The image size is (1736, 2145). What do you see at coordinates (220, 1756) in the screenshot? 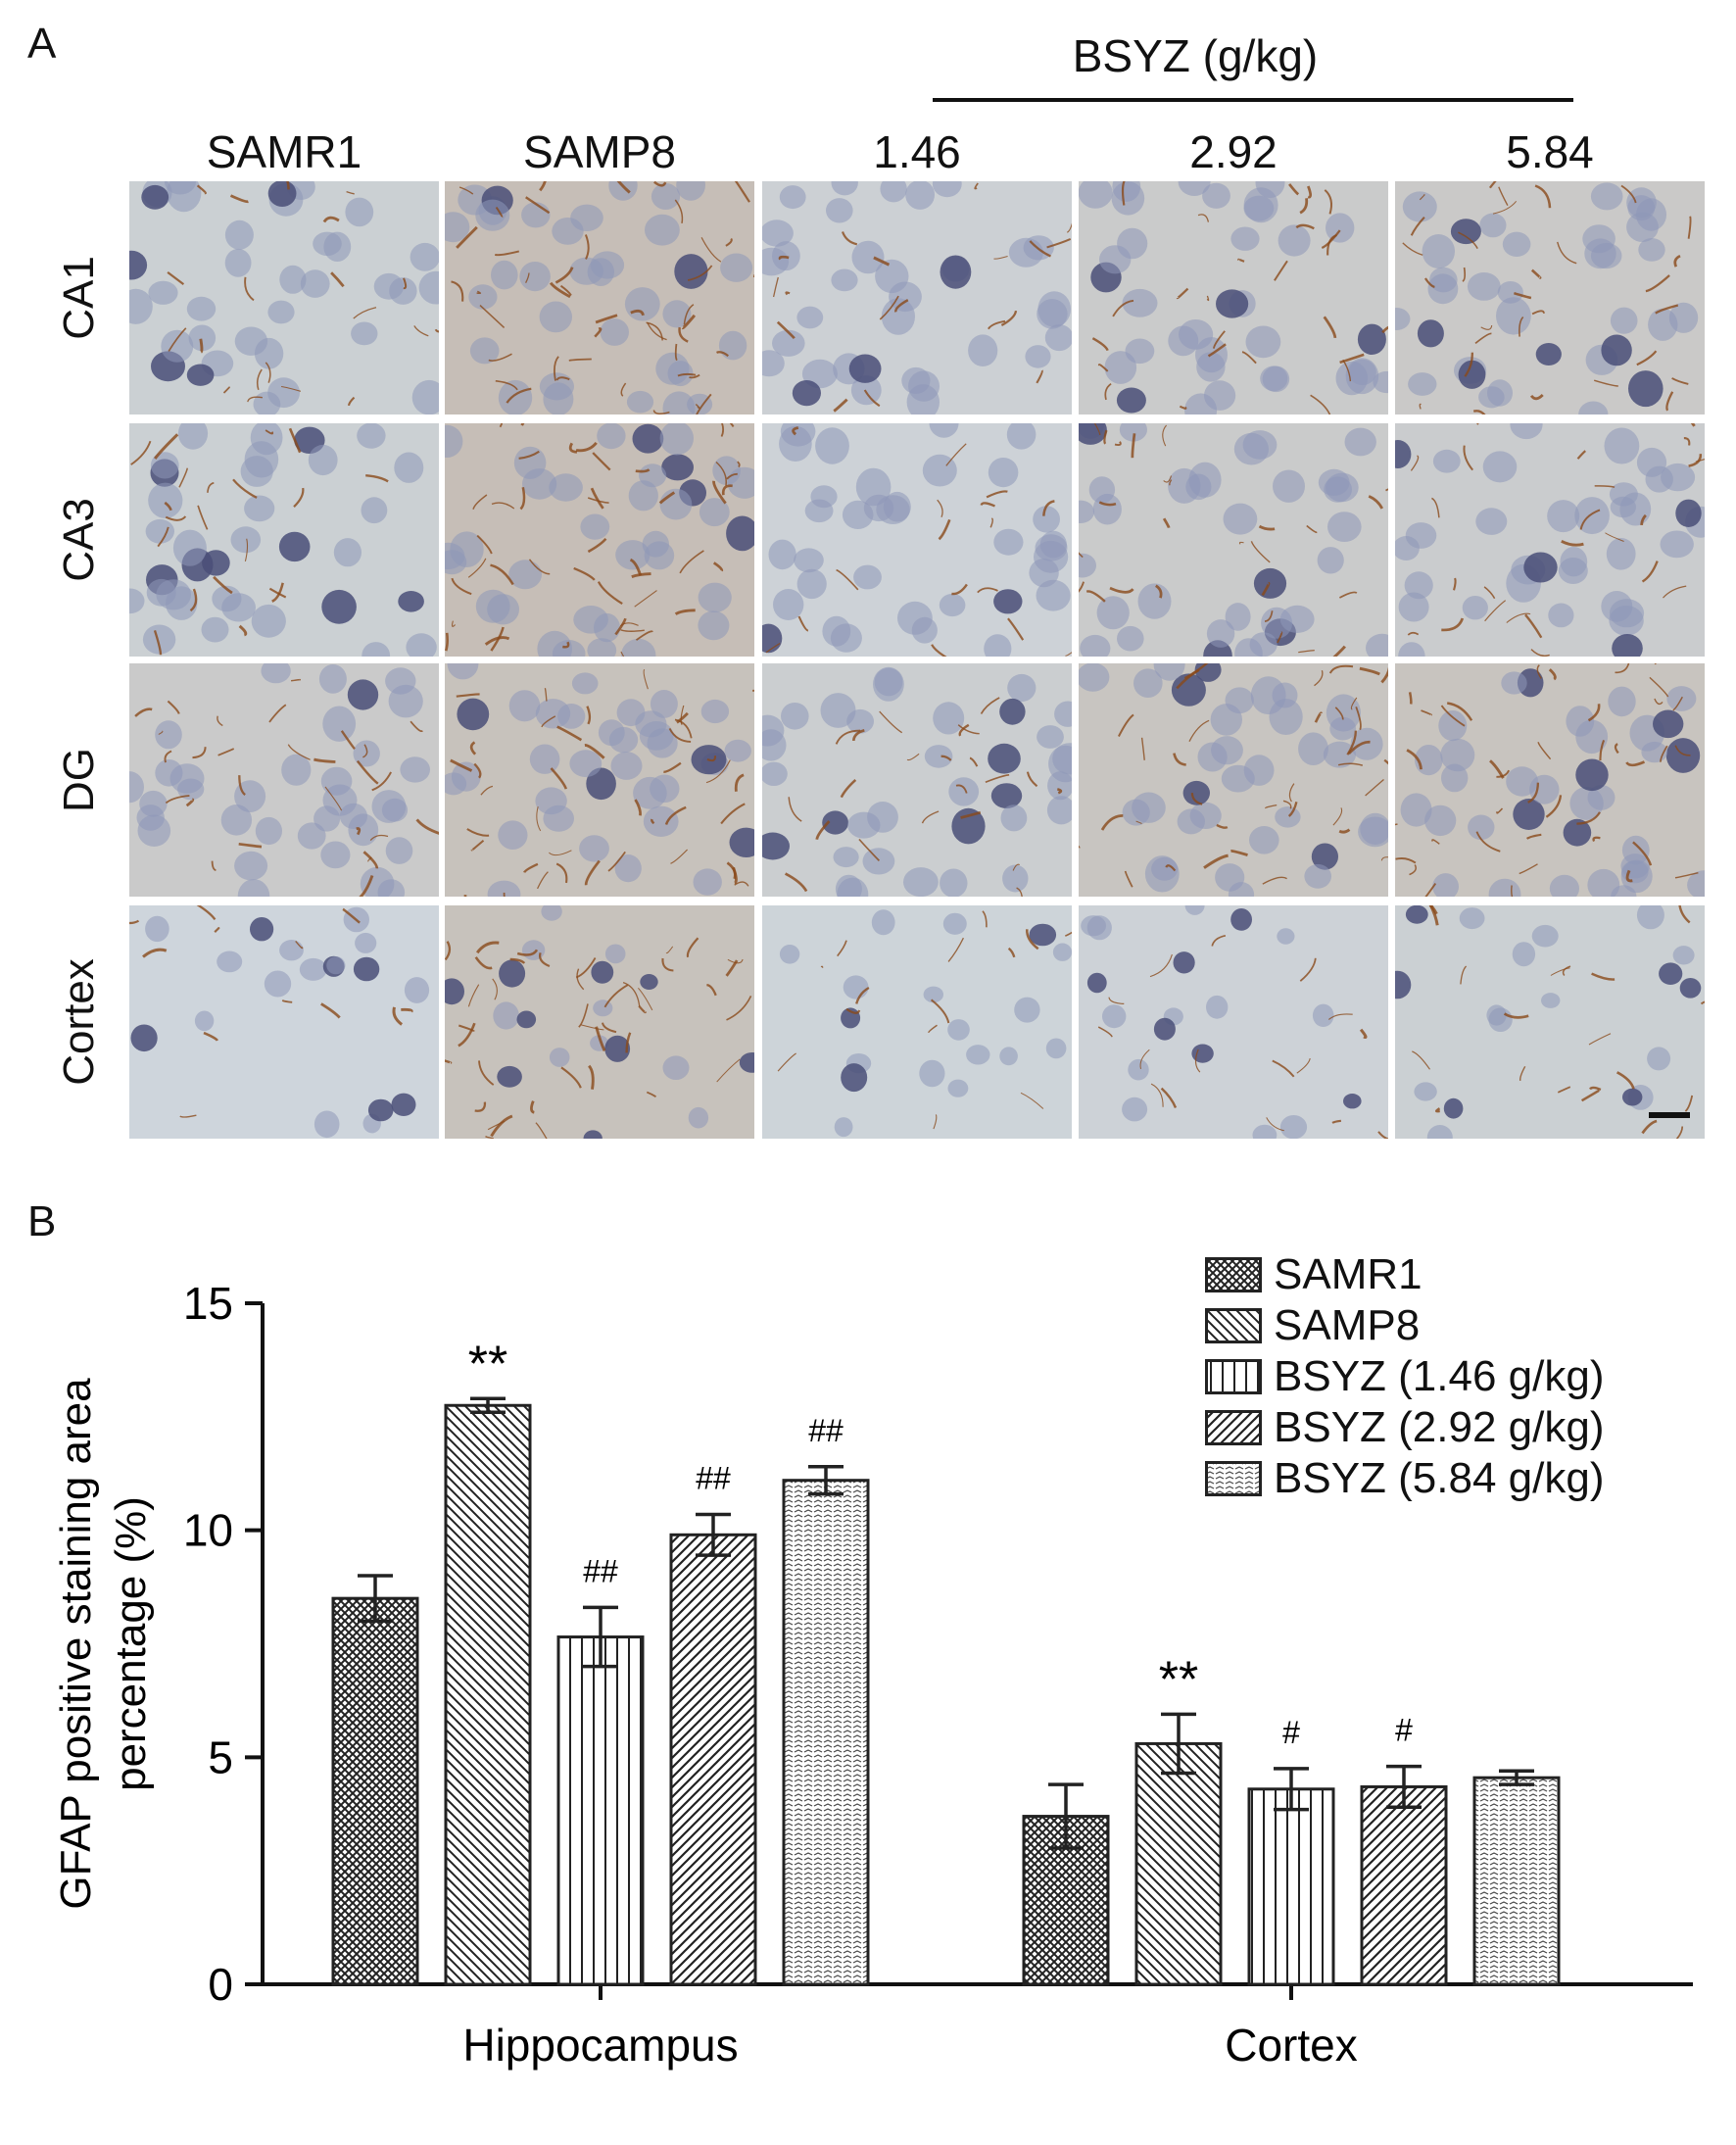
I see `y-tick-label: 5` at bounding box center [220, 1756].